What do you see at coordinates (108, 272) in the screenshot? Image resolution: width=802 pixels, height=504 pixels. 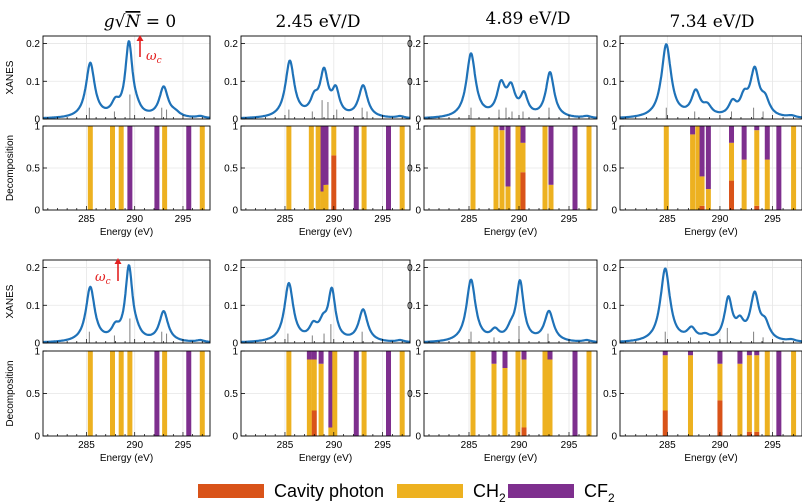 I see `omega-annotation-bottom: ωc` at bounding box center [108, 272].